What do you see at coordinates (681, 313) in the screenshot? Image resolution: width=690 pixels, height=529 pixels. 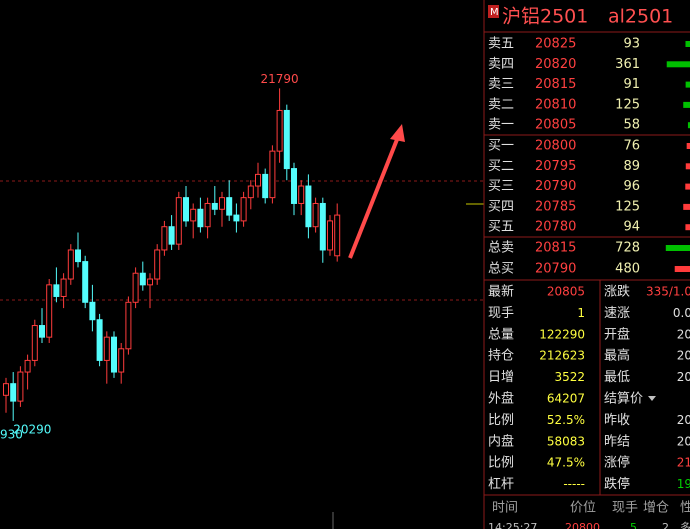 I see `stat-value: 0.0` at bounding box center [681, 313].